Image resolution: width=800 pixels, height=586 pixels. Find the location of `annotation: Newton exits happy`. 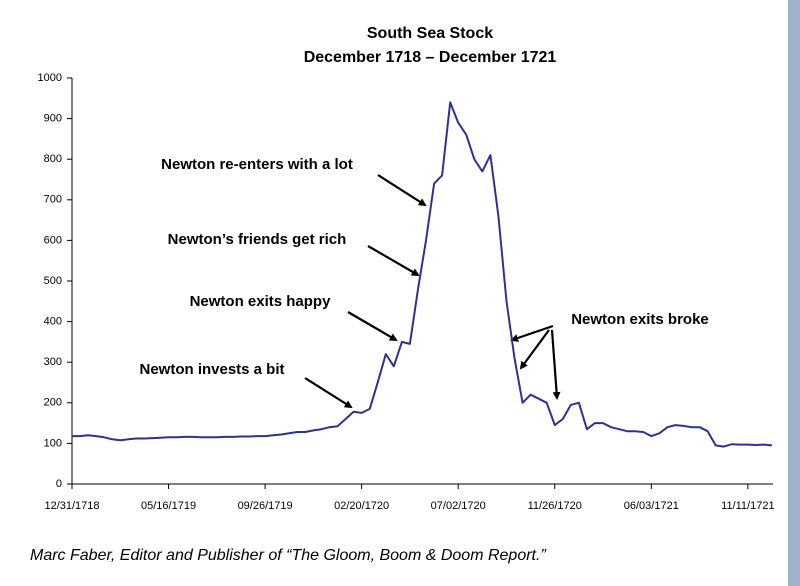

annotation: Newton exits happy is located at coordinates (261, 301).